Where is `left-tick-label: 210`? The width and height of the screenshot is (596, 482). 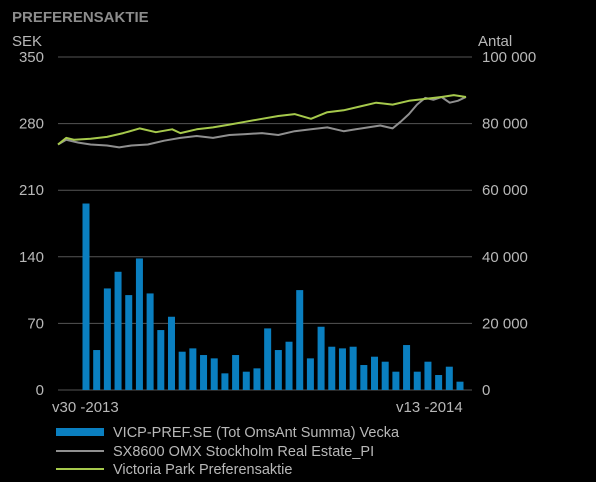
left-tick-label: 210 is located at coordinates (31, 190).